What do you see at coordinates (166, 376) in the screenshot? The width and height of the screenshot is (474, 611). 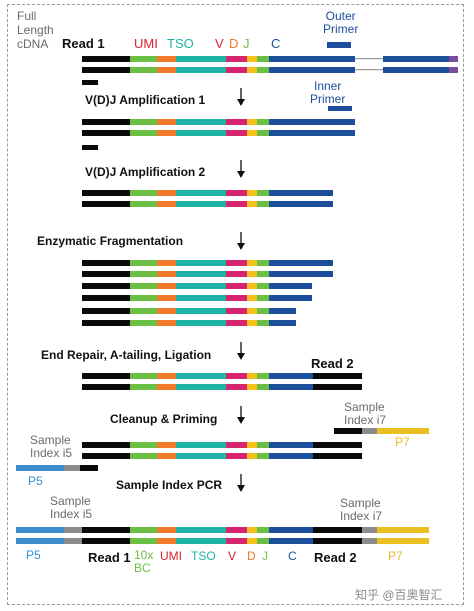 I see `ligated-strand-0-tso-segment` at bounding box center [166, 376].